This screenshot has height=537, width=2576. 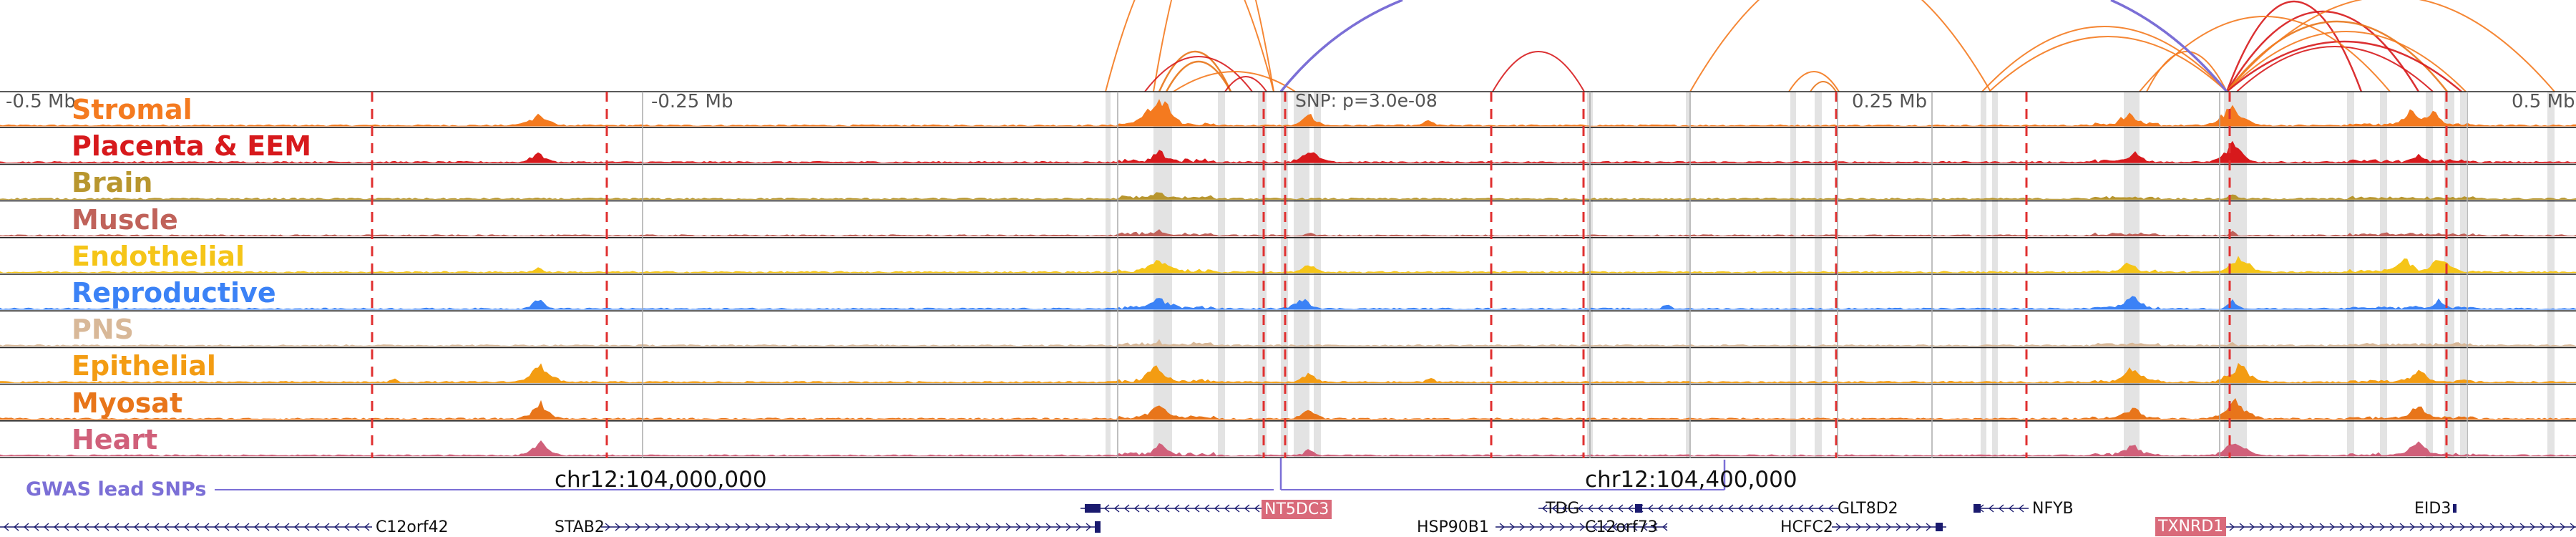 What do you see at coordinates (1288, 304) in the screenshot?
I see `track-reproductive` at bounding box center [1288, 304].